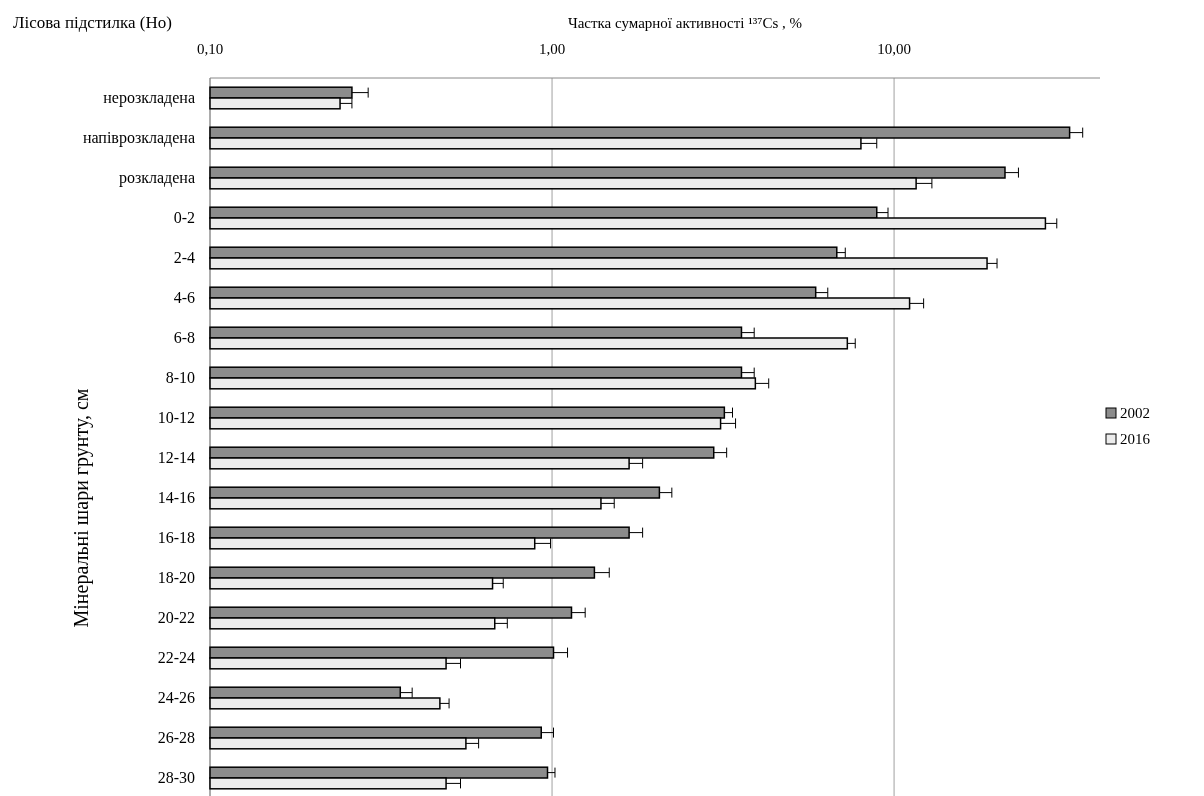 The width and height of the screenshot is (1204, 796). What do you see at coordinates (180, 377) in the screenshot?
I see `y-tick-label: 8-10` at bounding box center [180, 377].